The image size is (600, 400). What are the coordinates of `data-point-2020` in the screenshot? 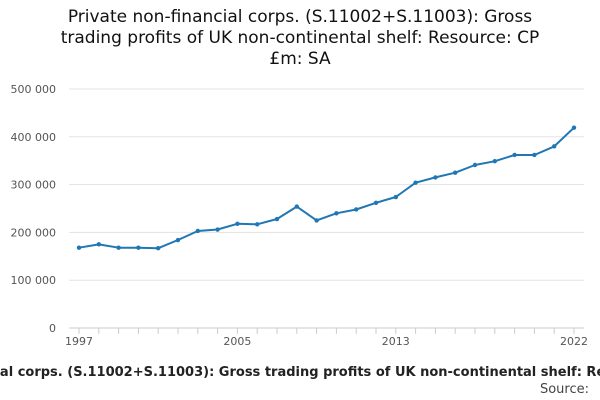 It's located at (534, 155).